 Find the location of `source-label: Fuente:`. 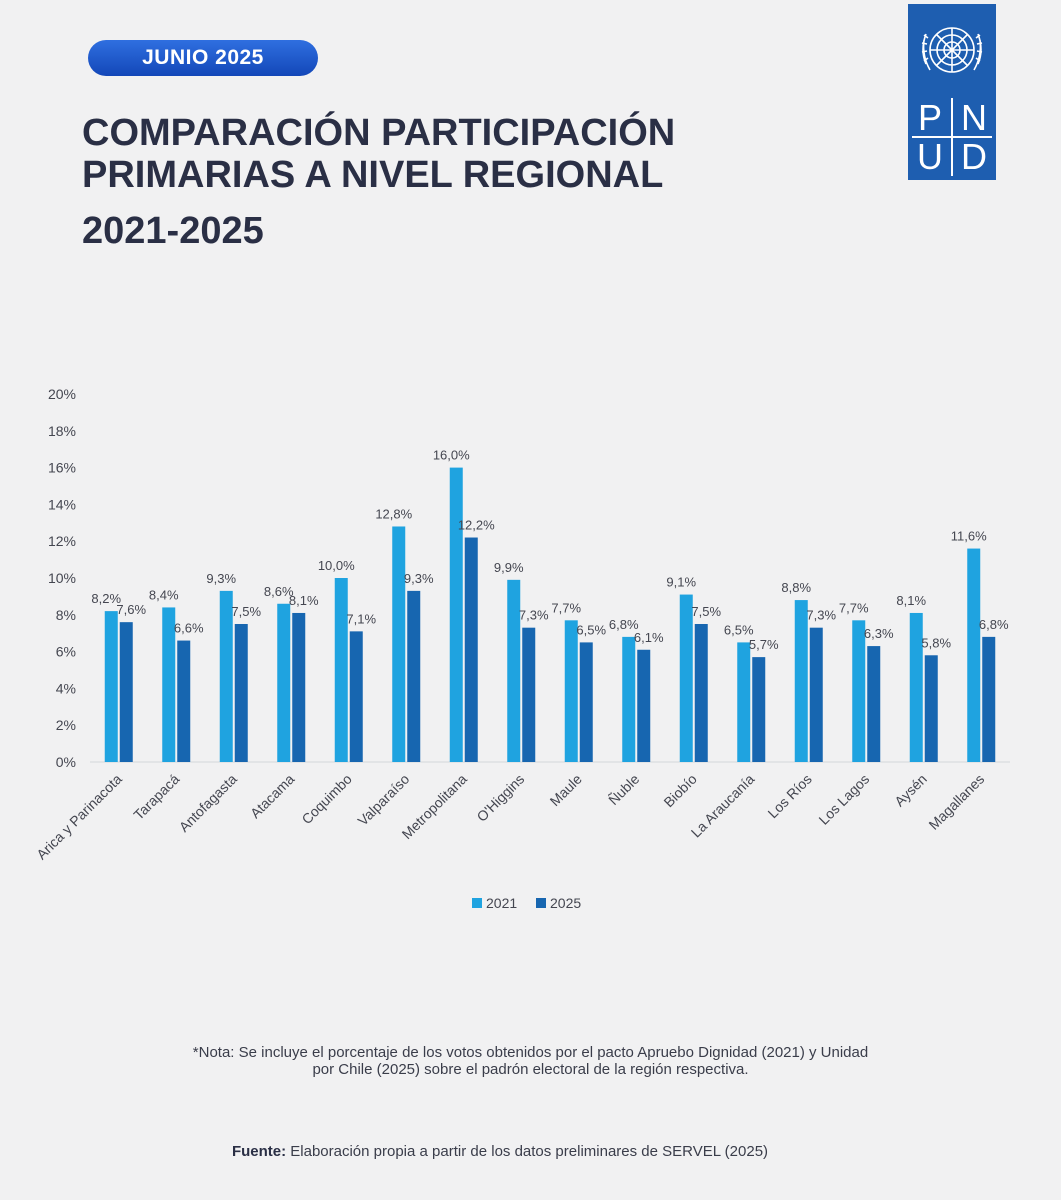

source-label: Fuente: is located at coordinates (259, 1151).